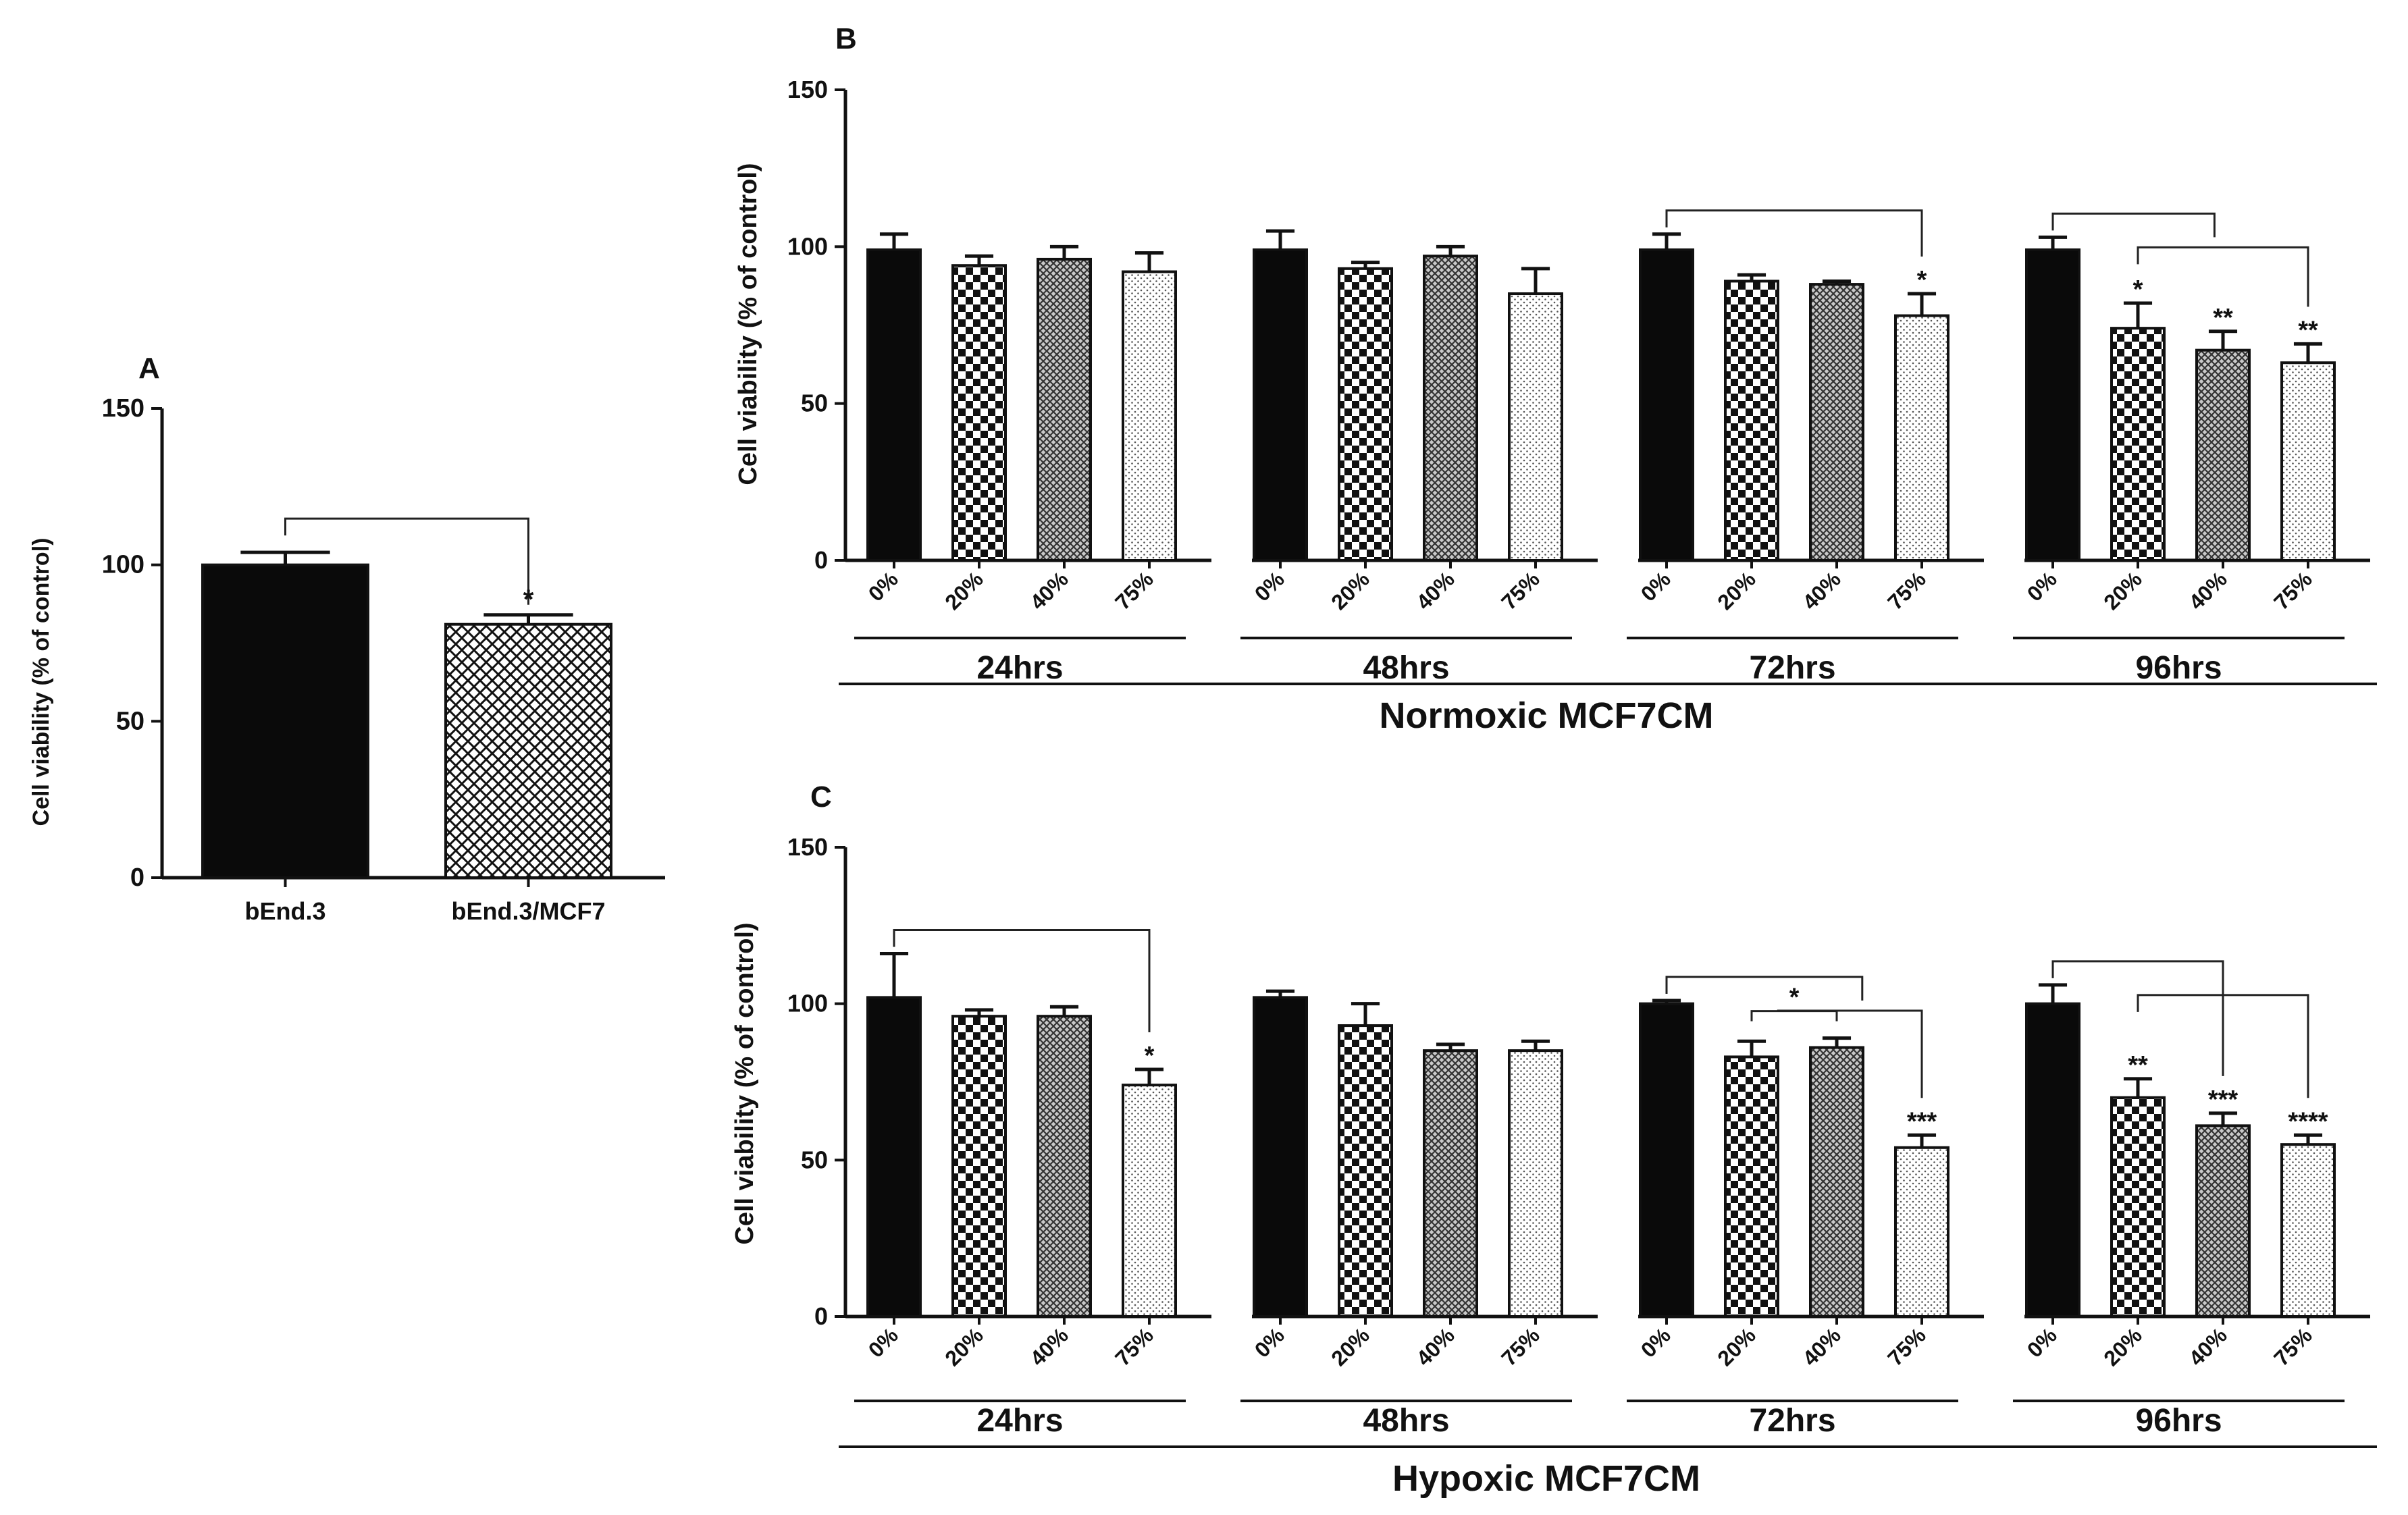  What do you see at coordinates (821, 1316) in the screenshot?
I see `panel-c-y-tick-label: 0` at bounding box center [821, 1316].